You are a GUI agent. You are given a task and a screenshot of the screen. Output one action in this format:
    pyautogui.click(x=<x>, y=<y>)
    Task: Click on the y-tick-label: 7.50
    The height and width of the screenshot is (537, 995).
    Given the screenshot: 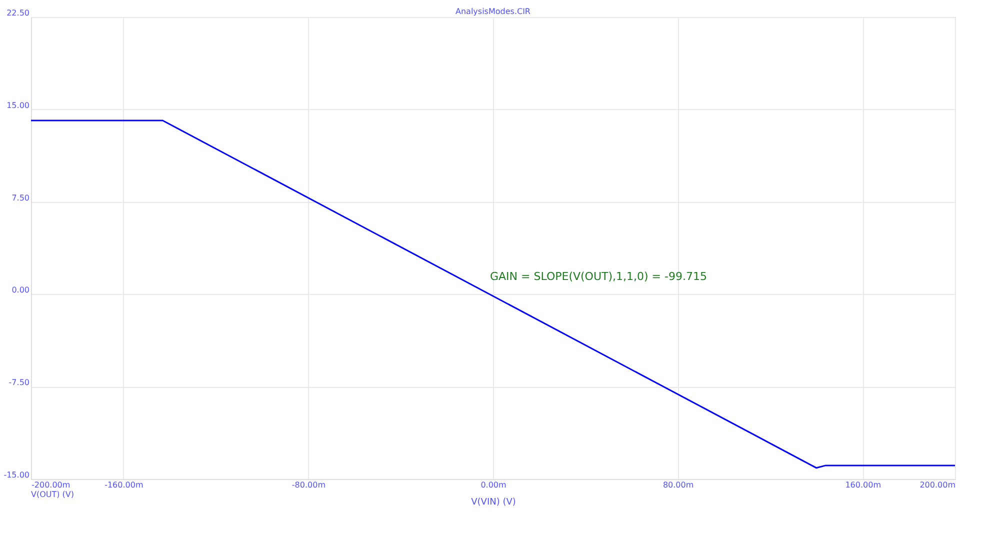 What is the action you would take?
    pyautogui.click(x=21, y=197)
    